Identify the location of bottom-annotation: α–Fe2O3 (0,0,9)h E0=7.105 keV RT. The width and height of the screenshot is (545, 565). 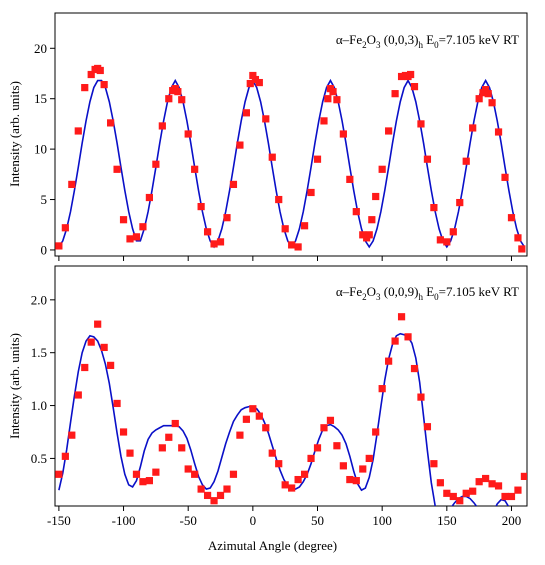
(427, 293).